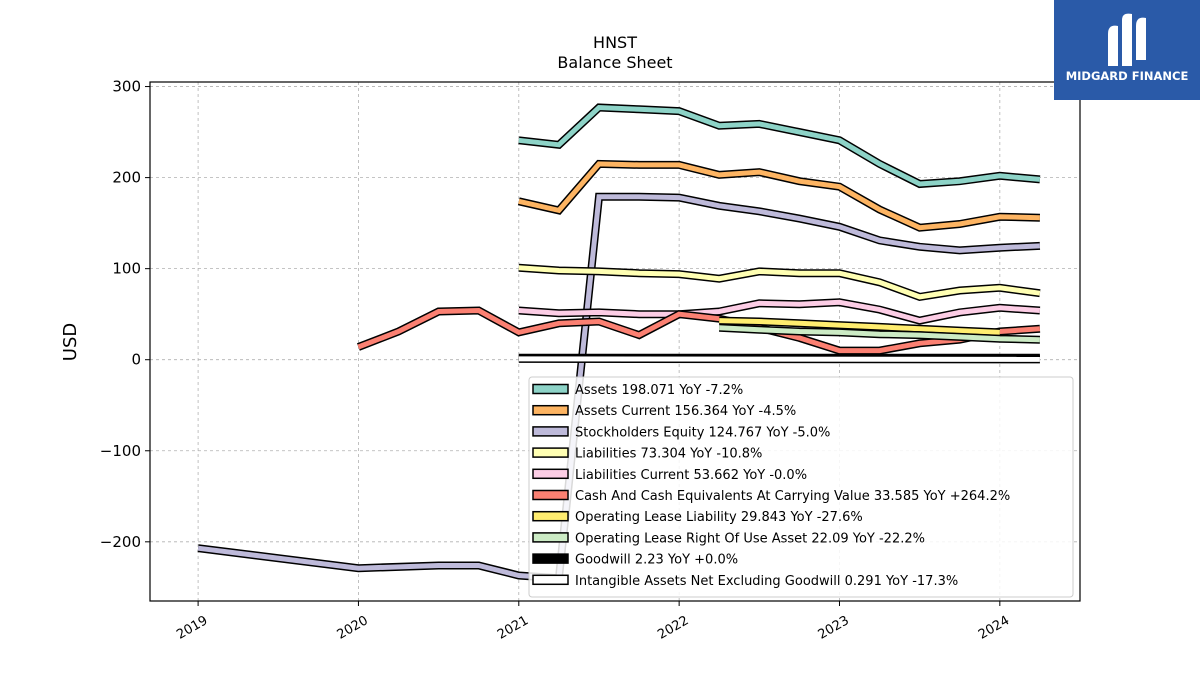  What do you see at coordinates (994, 628) in the screenshot?
I see `x-tick-label: 2024` at bounding box center [994, 628].